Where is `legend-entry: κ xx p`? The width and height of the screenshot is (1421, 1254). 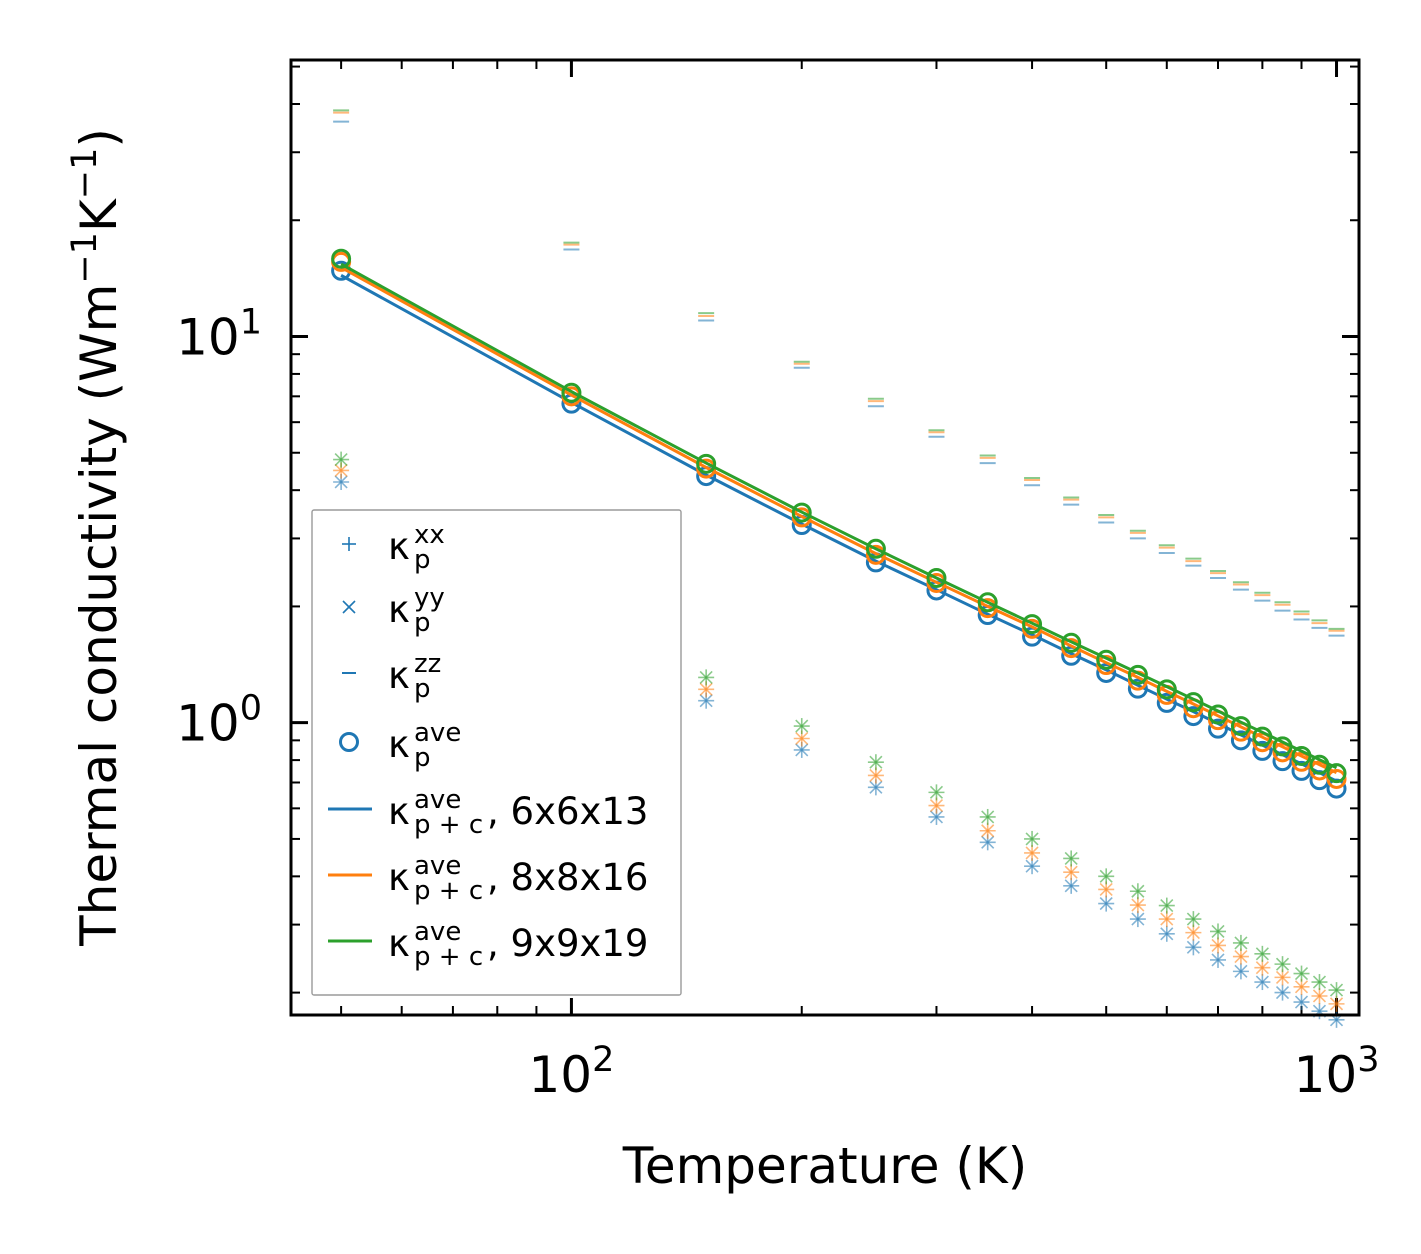
legend-entry: κ xx p is located at coordinates (393, 547).